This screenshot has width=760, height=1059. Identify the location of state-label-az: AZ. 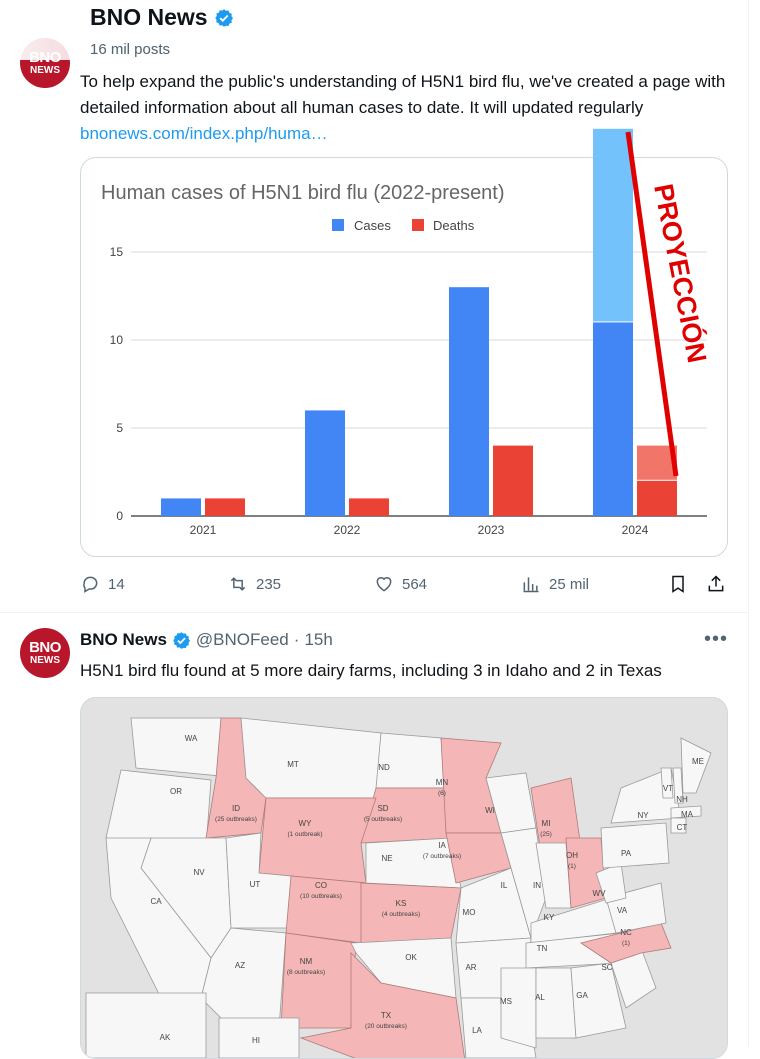
(240, 965).